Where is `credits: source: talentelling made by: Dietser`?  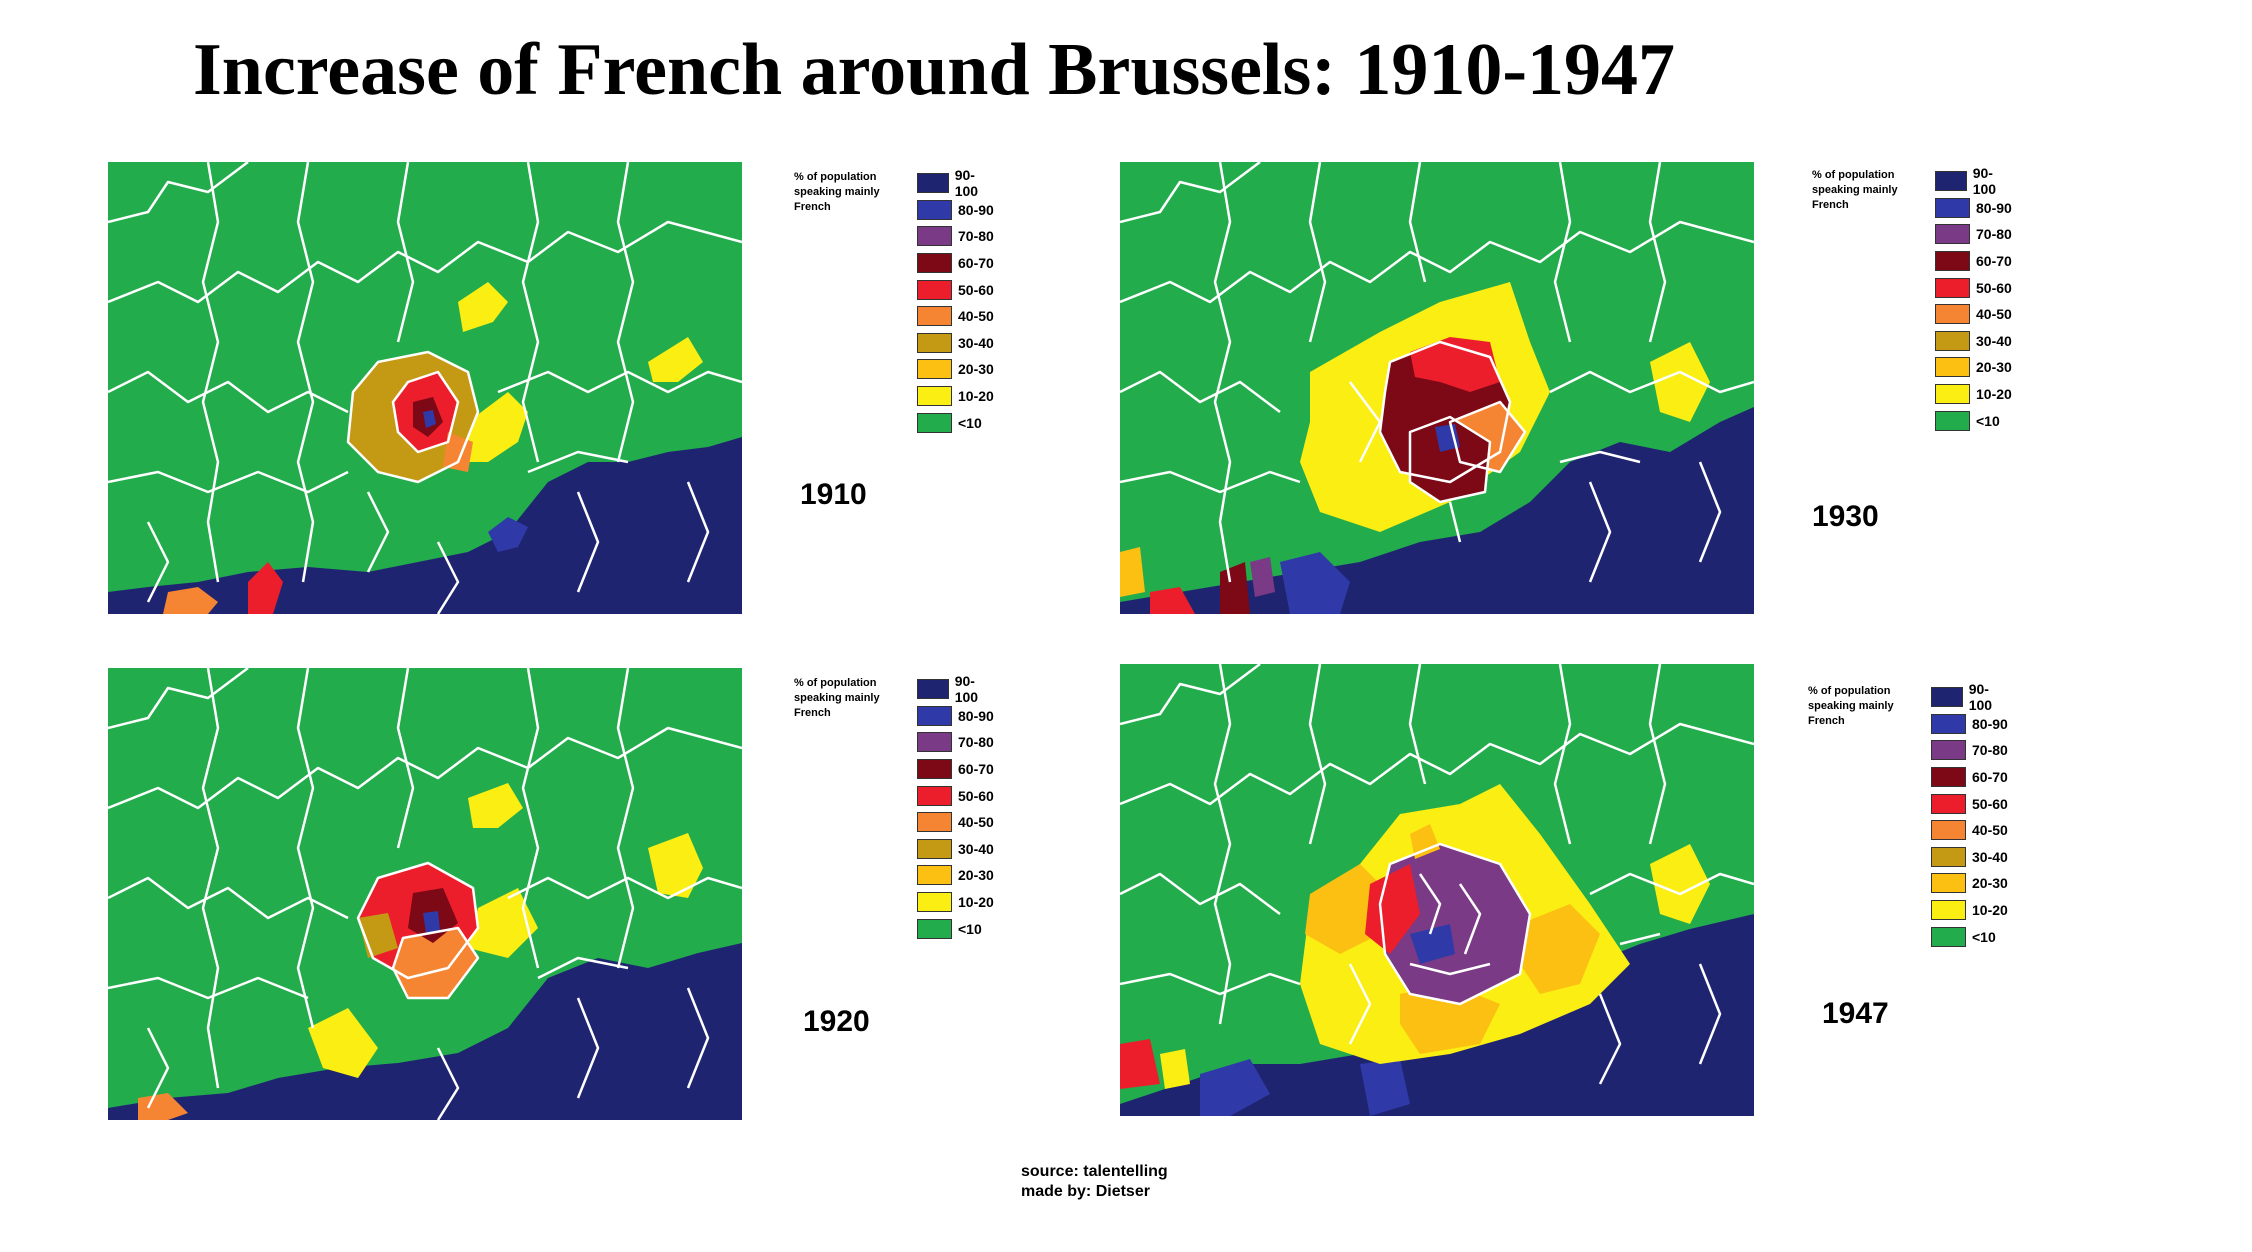
credits: source: talentelling made by: Dietser is located at coordinates (1094, 1182).